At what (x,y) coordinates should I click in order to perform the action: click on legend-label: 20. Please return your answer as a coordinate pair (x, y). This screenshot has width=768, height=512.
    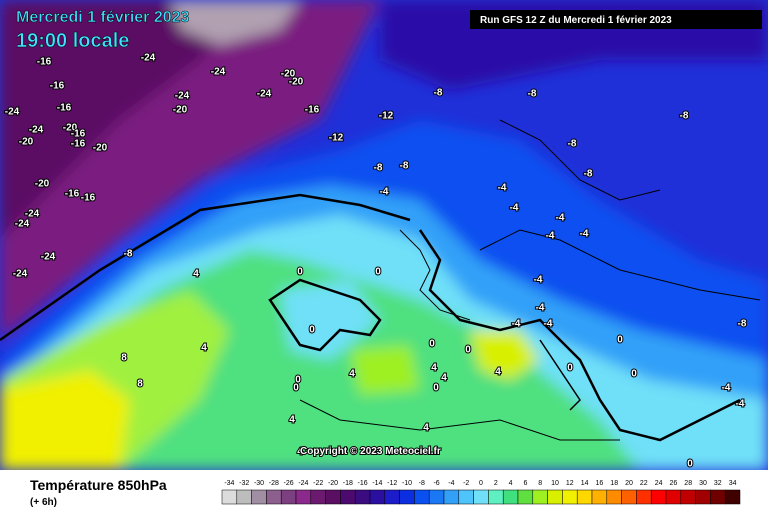
    Looking at the image, I should click on (629, 483).